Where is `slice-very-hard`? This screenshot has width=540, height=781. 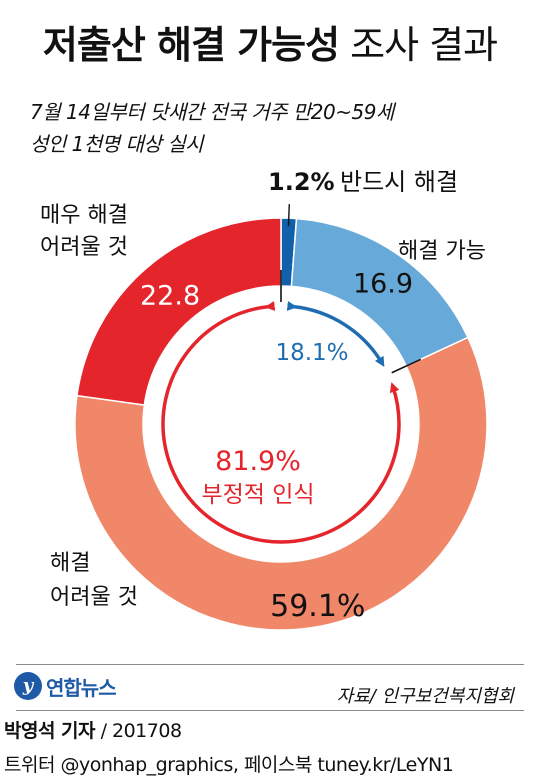 slice-very-hard is located at coordinates (179, 311).